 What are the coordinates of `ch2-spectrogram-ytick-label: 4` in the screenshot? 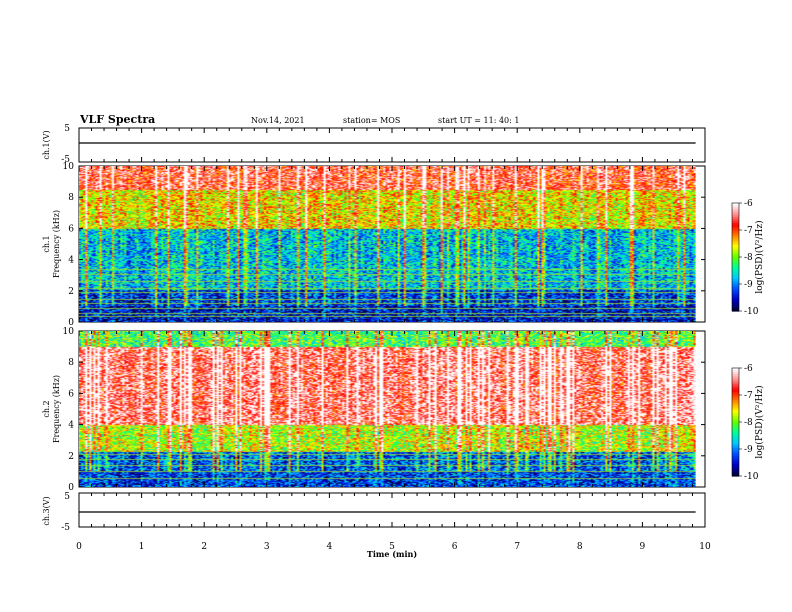 It's located at (71, 426).